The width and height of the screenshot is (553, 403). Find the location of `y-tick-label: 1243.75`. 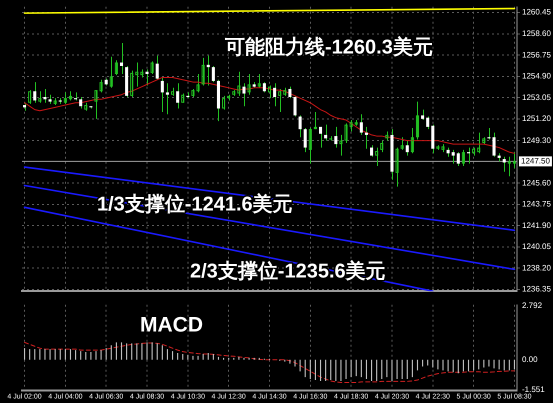

y-tick-label: 1243.75 is located at coordinates (537, 204).